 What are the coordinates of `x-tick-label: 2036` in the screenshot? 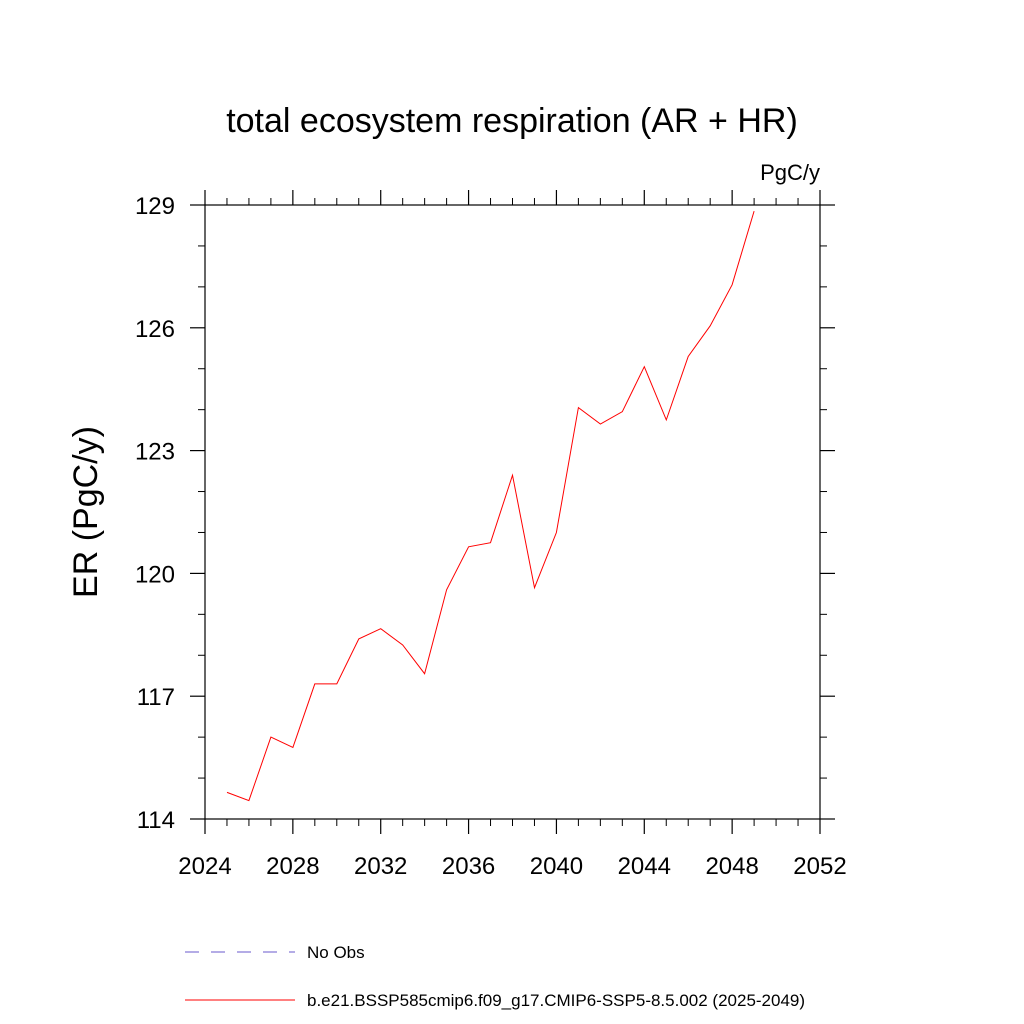 It's located at (468, 866).